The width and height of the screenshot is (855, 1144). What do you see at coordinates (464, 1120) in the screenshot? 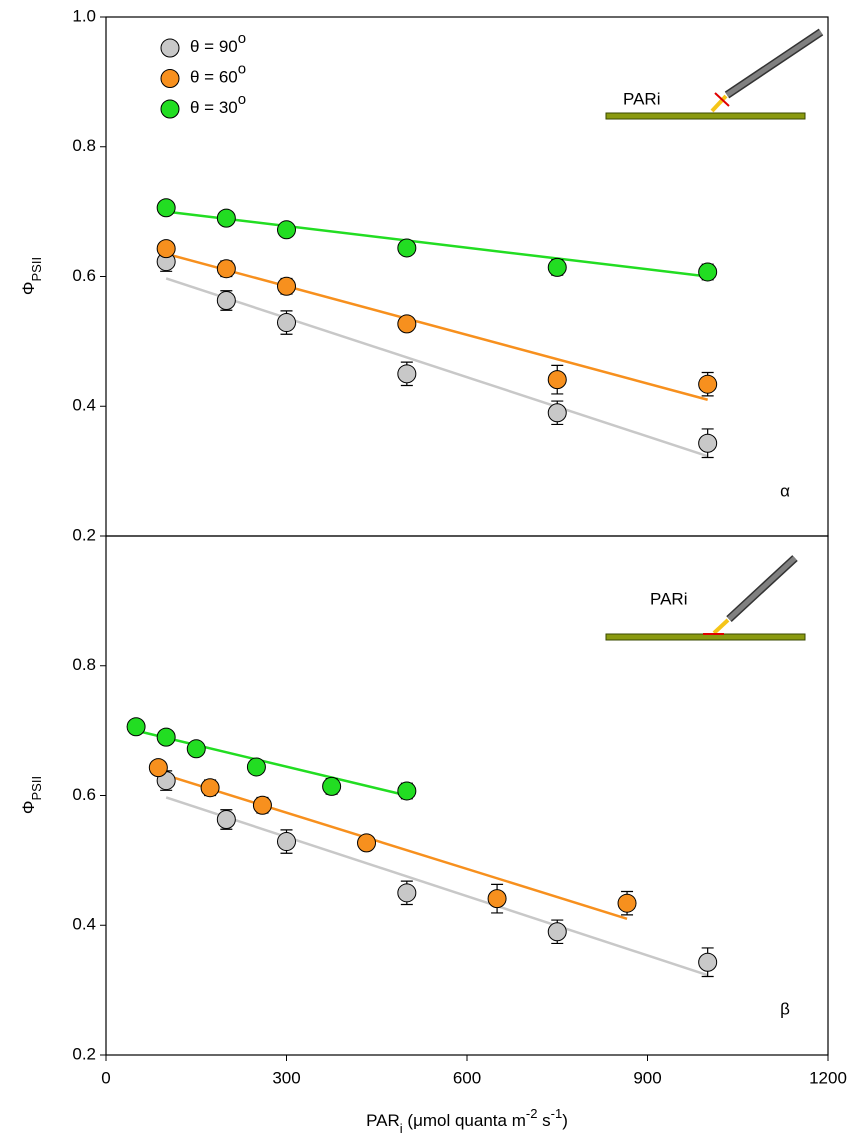
I see `label-part: (μmol quanta m` at bounding box center [464, 1120].